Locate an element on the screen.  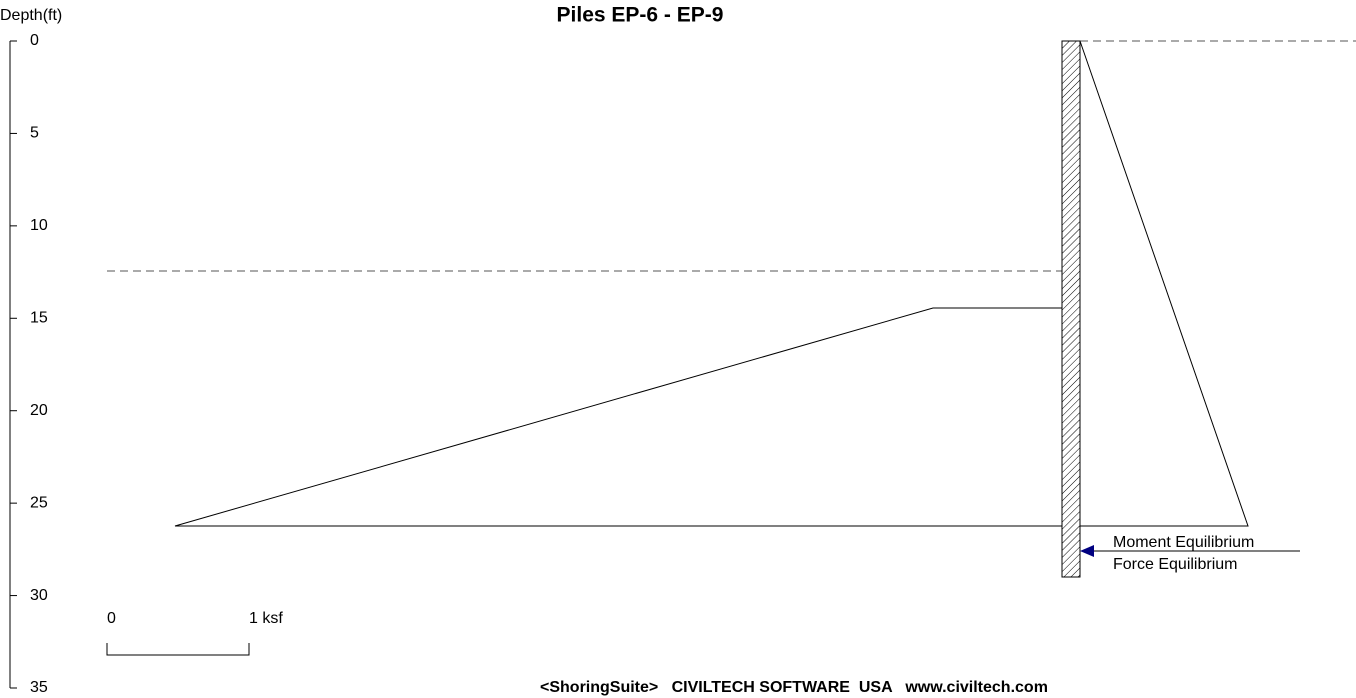
tick-label: 15 is located at coordinates (39, 318).